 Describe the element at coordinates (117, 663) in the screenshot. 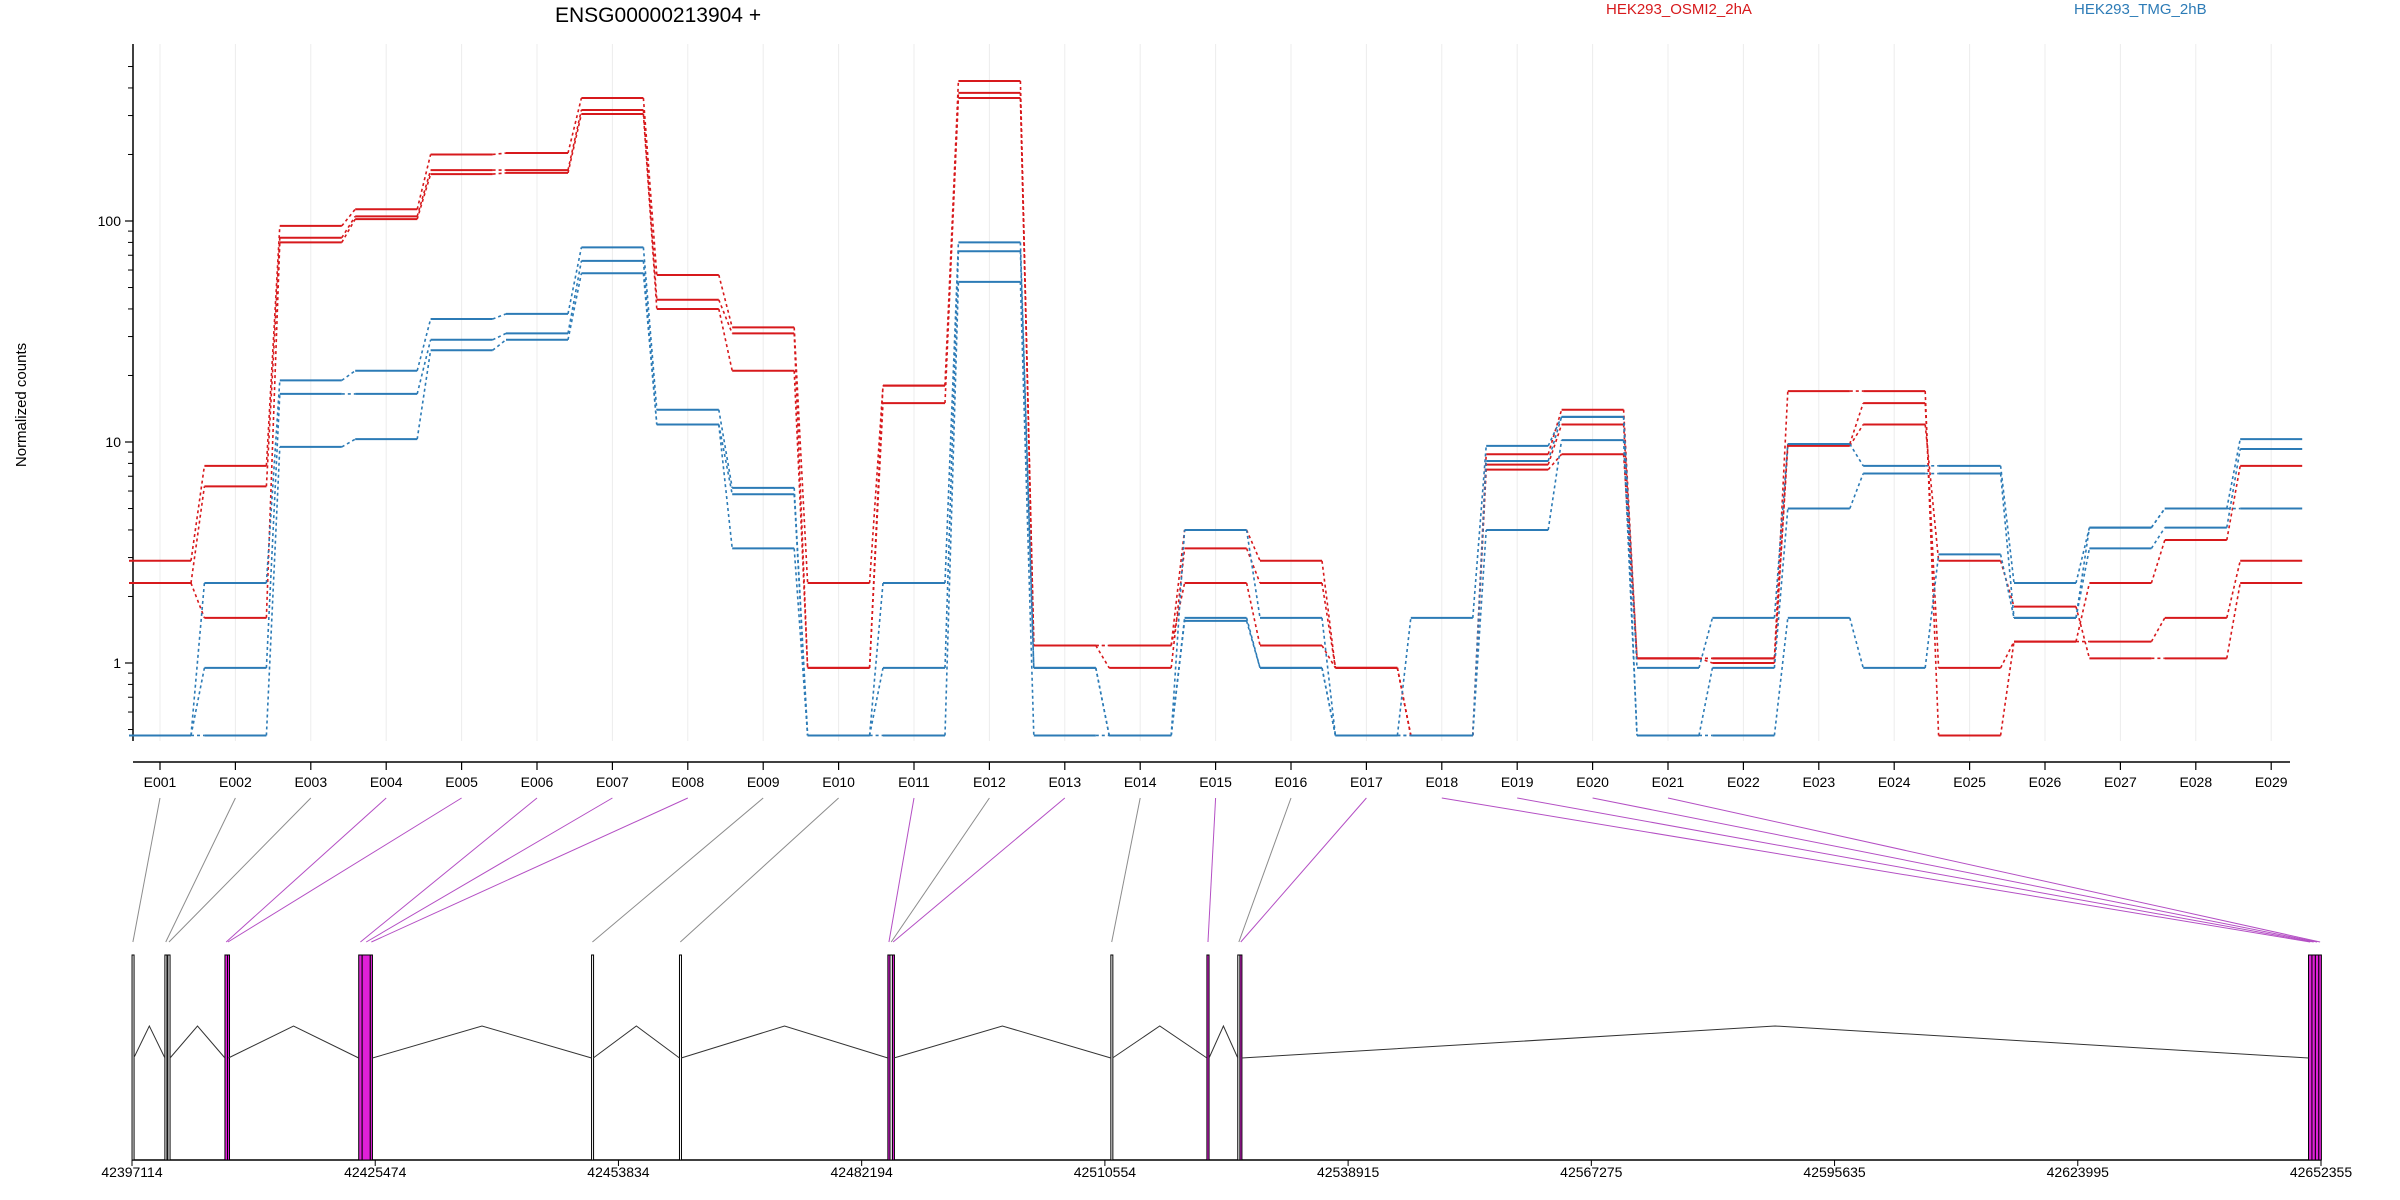

I see `y-tick-label: 1` at that location.